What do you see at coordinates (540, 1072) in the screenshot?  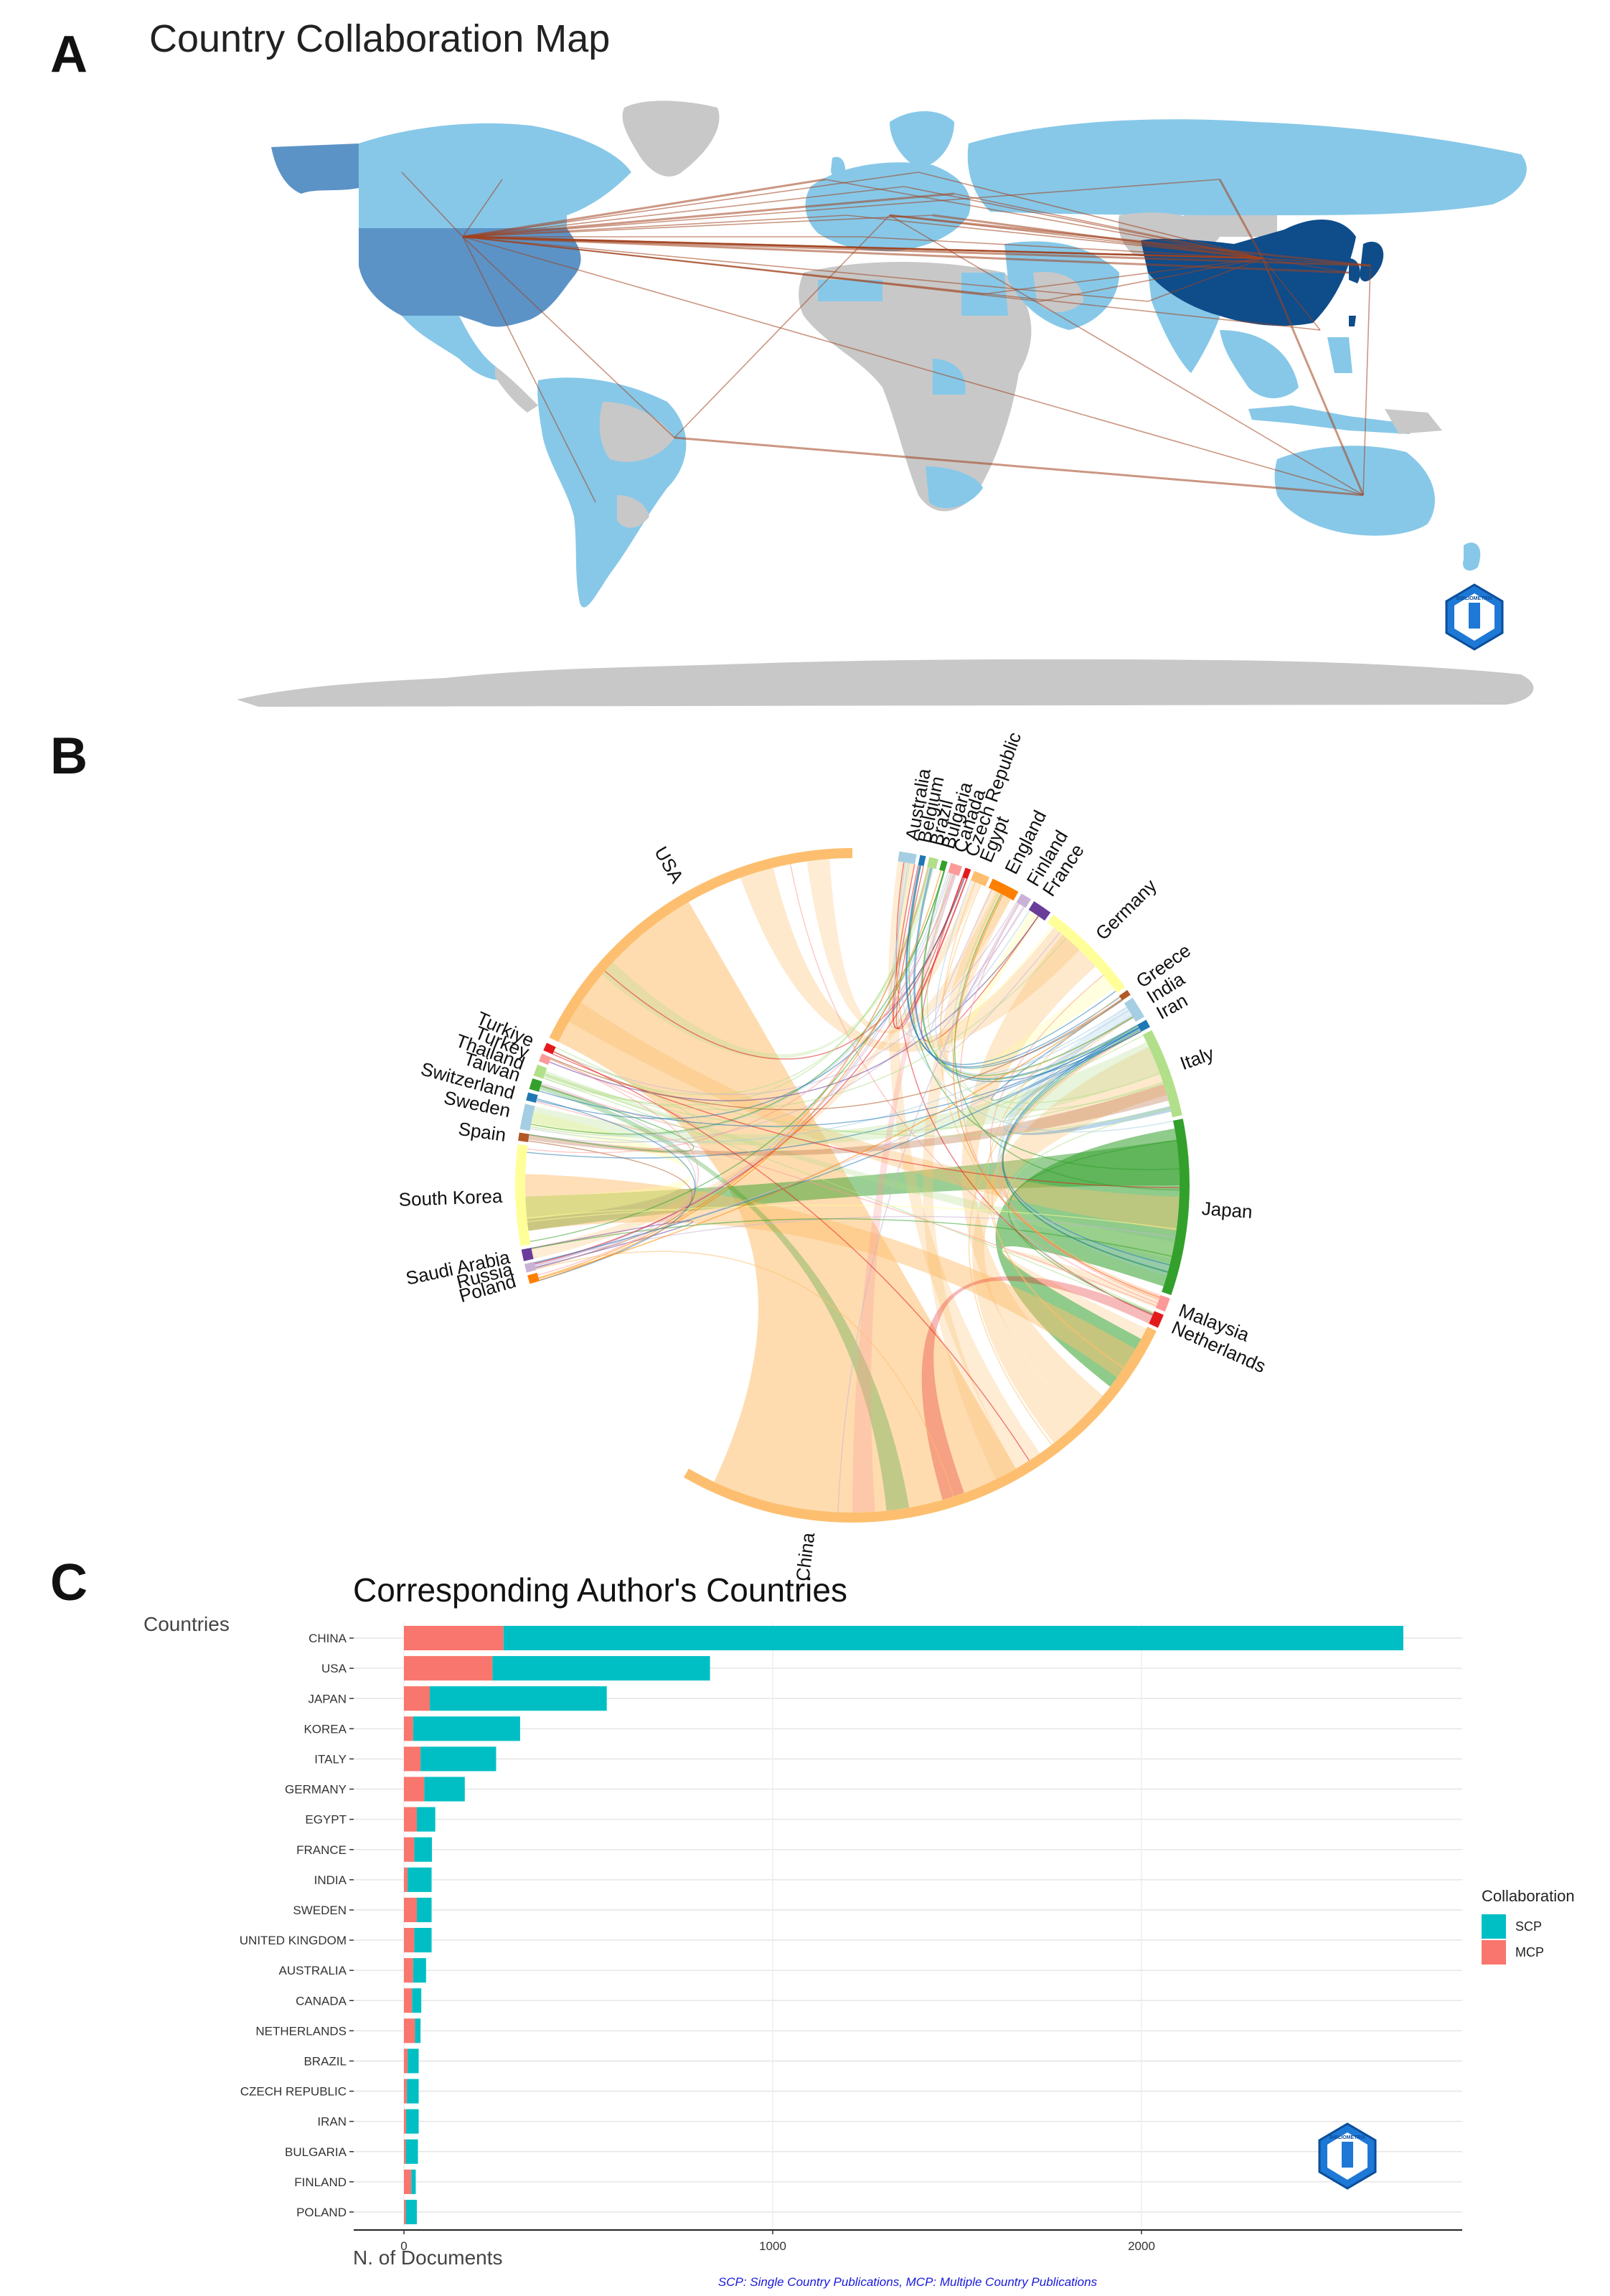 I see `chord-sector-thailand` at bounding box center [540, 1072].